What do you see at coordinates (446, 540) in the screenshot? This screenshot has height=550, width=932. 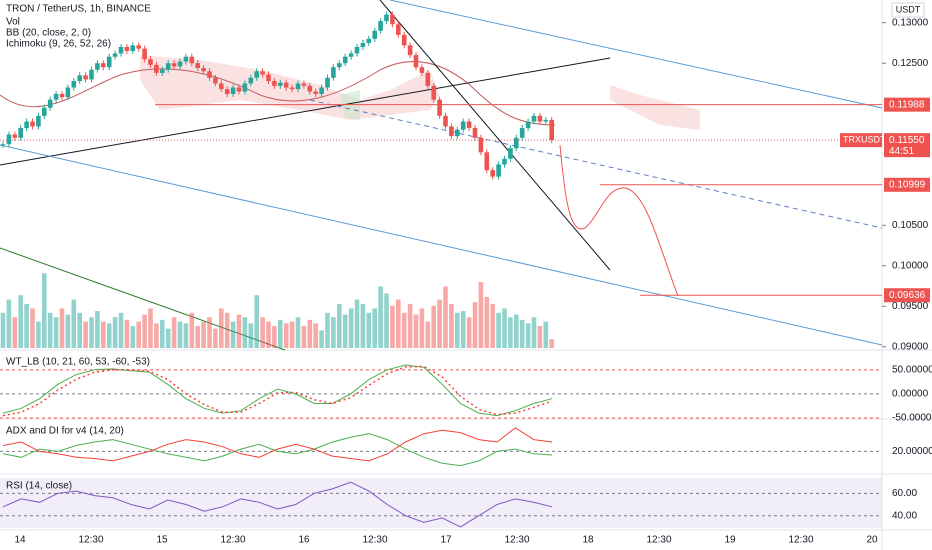 I see `x-tick-label: 17` at bounding box center [446, 540].